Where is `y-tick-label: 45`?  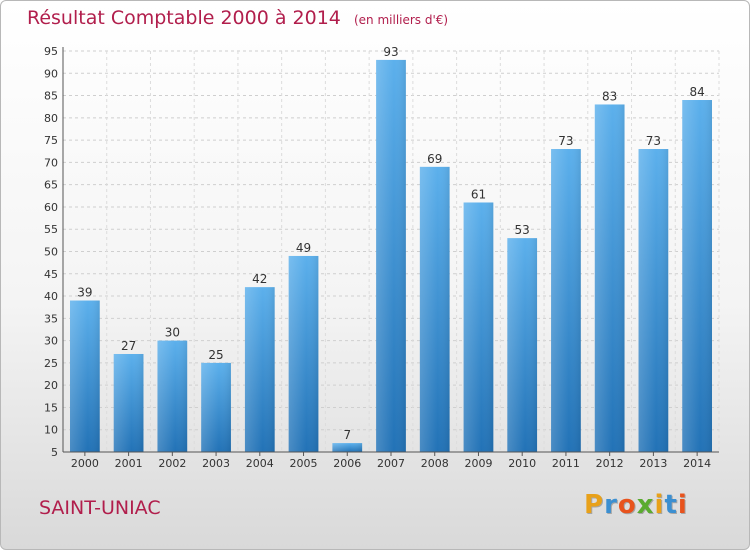
y-tick-label: 45 is located at coordinates (51, 274).